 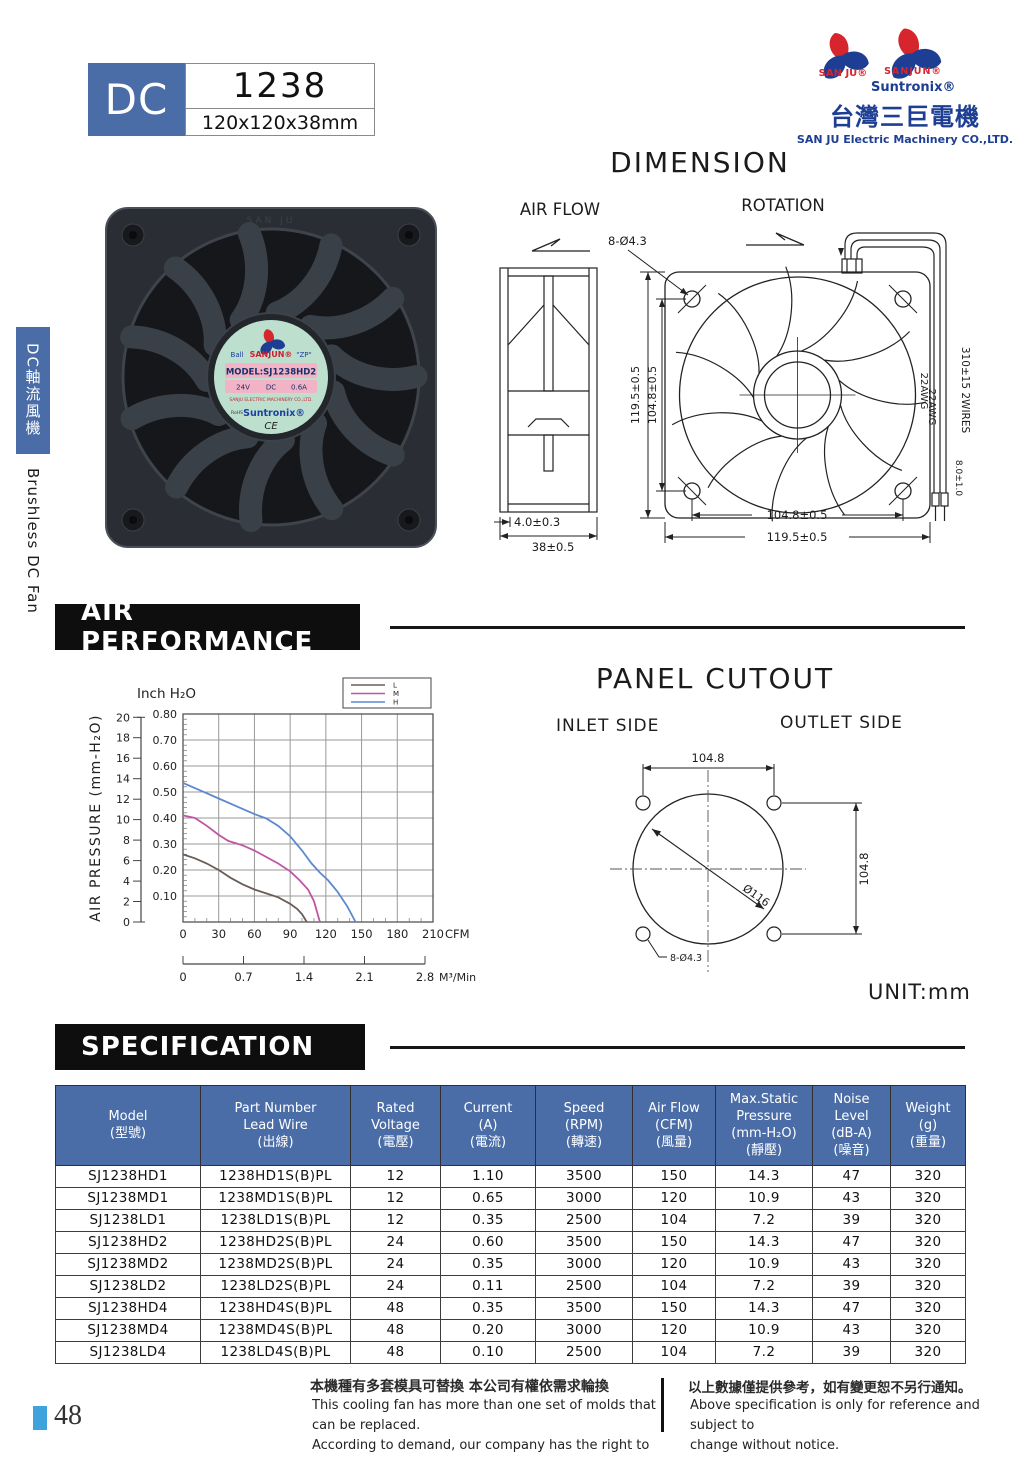 I want to click on front-bottom-dims, so click(x=797, y=521).